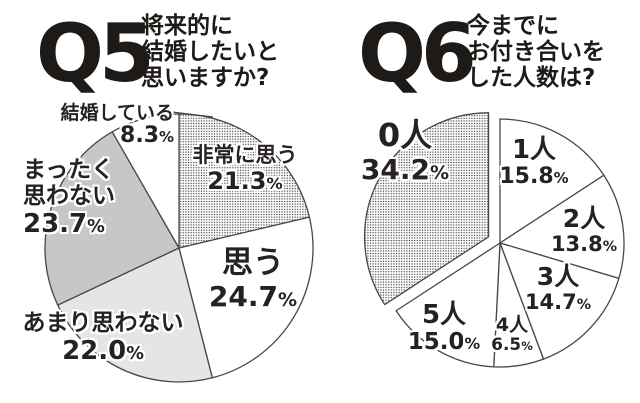 This screenshot has height=403, width=640. I want to click on slice-name: 2人, so click(584, 218).